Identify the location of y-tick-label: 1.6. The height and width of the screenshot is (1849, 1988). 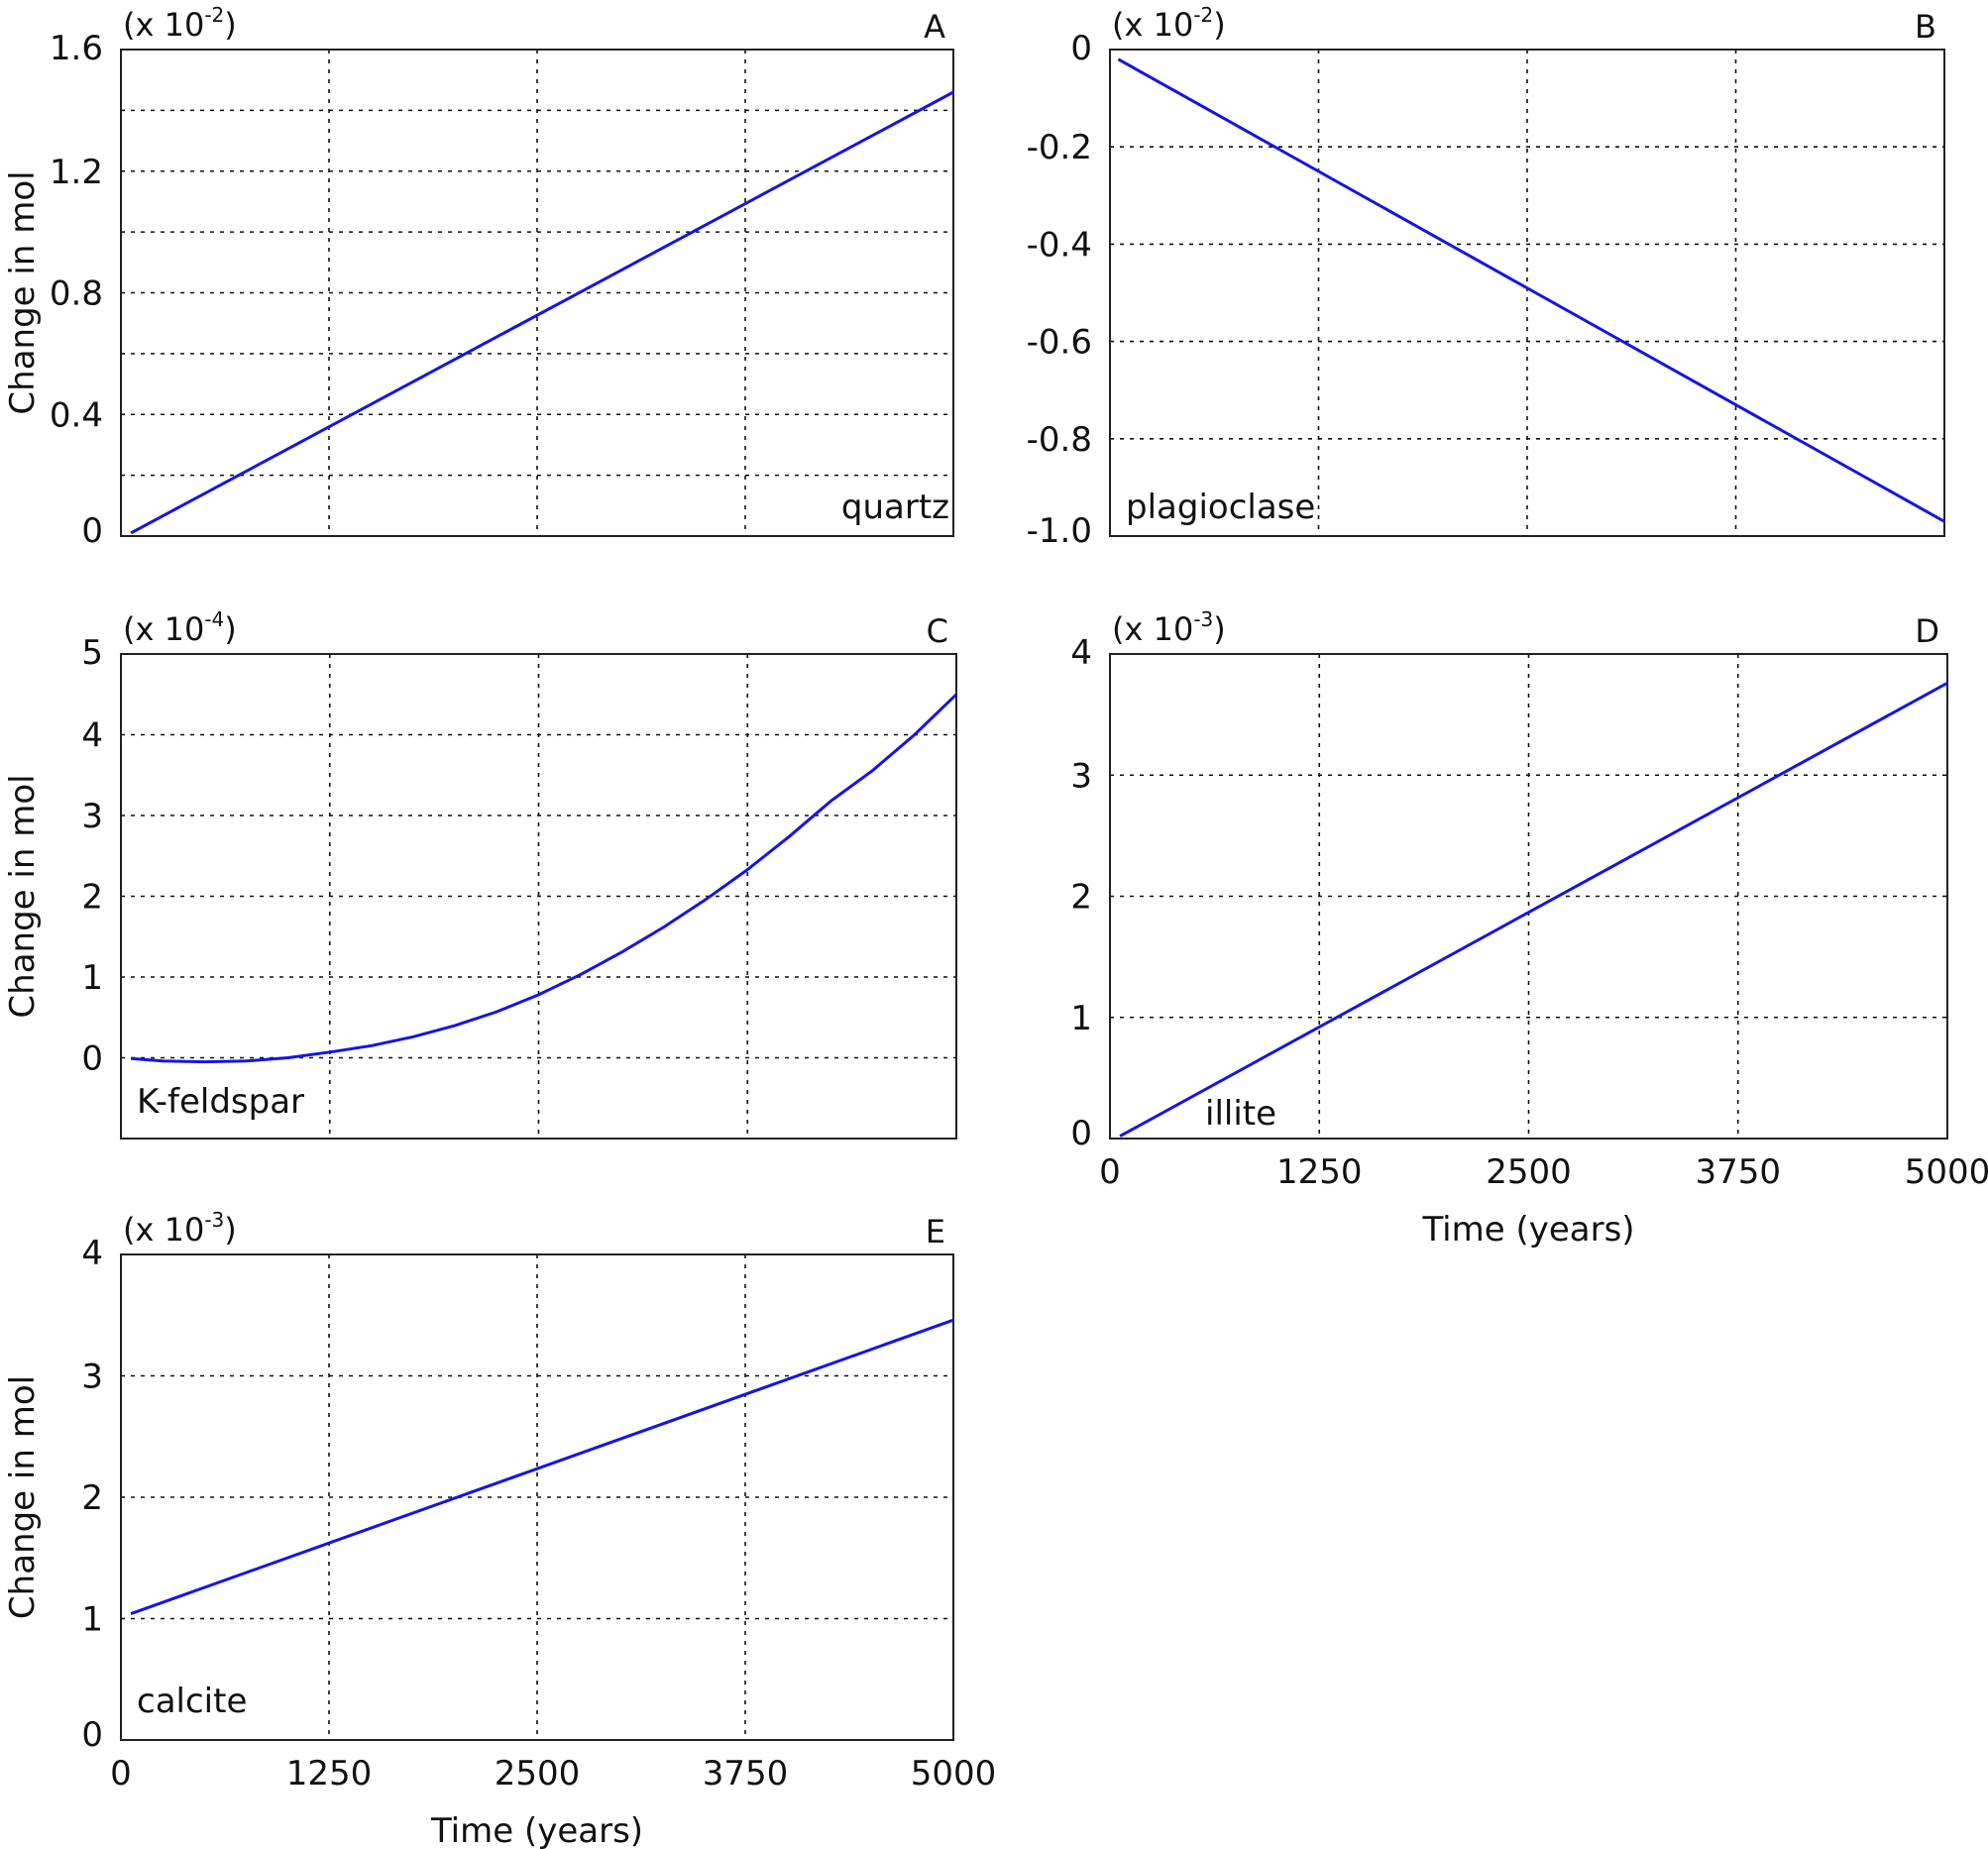
(76, 48).